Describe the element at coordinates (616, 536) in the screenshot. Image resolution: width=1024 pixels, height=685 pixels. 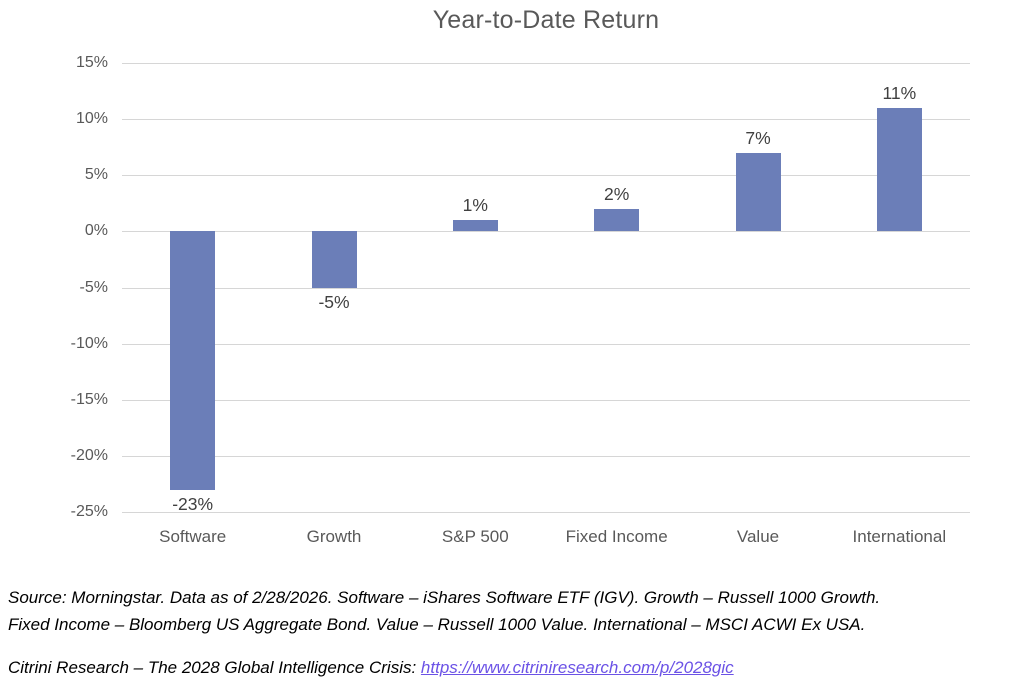
I see `x-axis-category-label: Fixed Income` at that location.